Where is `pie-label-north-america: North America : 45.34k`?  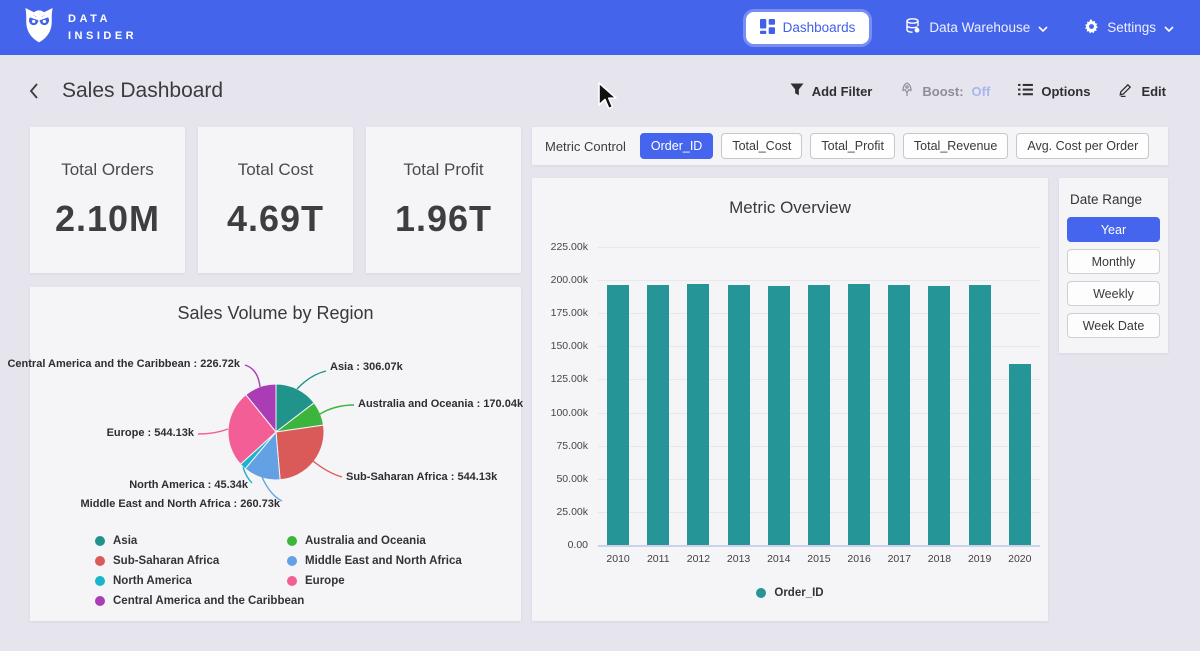
pie-label-north-america: North America : 45.34k is located at coordinates (188, 485).